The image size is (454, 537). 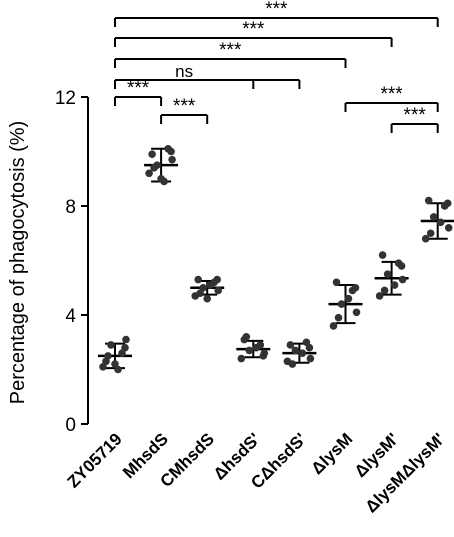 I want to click on y-tick-label: 4, so click(x=70, y=316).